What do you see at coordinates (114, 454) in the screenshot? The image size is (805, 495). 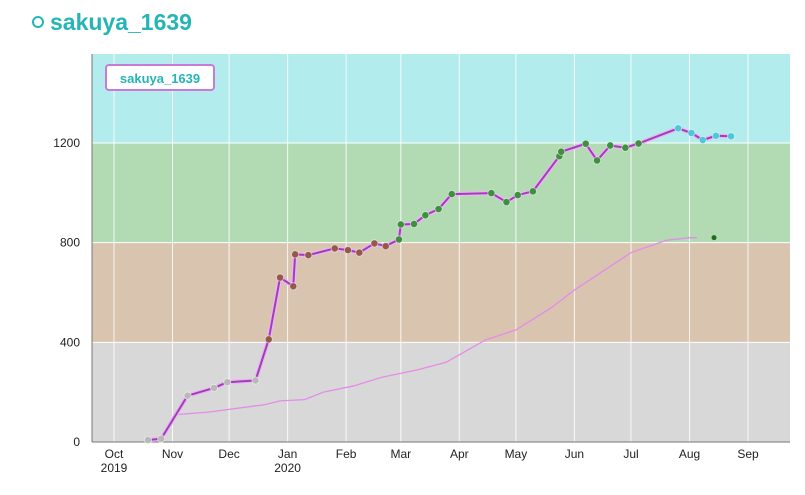 I see `x-tick-label-0: Oct` at bounding box center [114, 454].